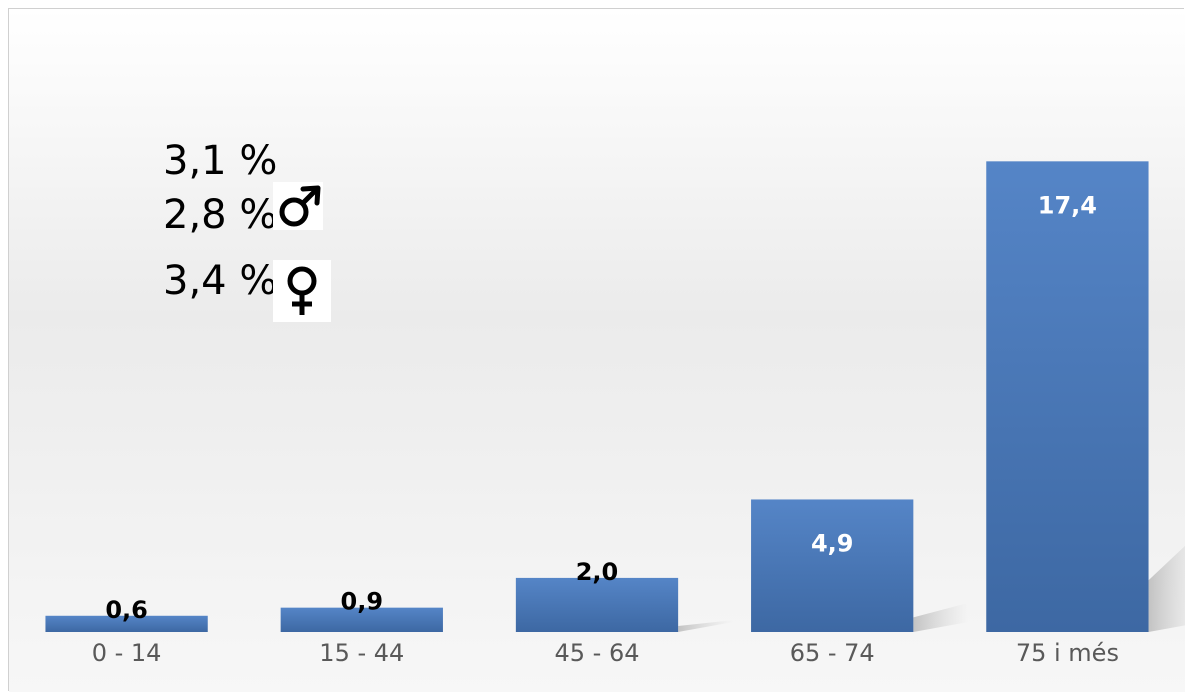 This screenshot has width=1192, height=699. Describe the element at coordinates (931, 588) in the screenshot. I see `bar-shadows` at that location.